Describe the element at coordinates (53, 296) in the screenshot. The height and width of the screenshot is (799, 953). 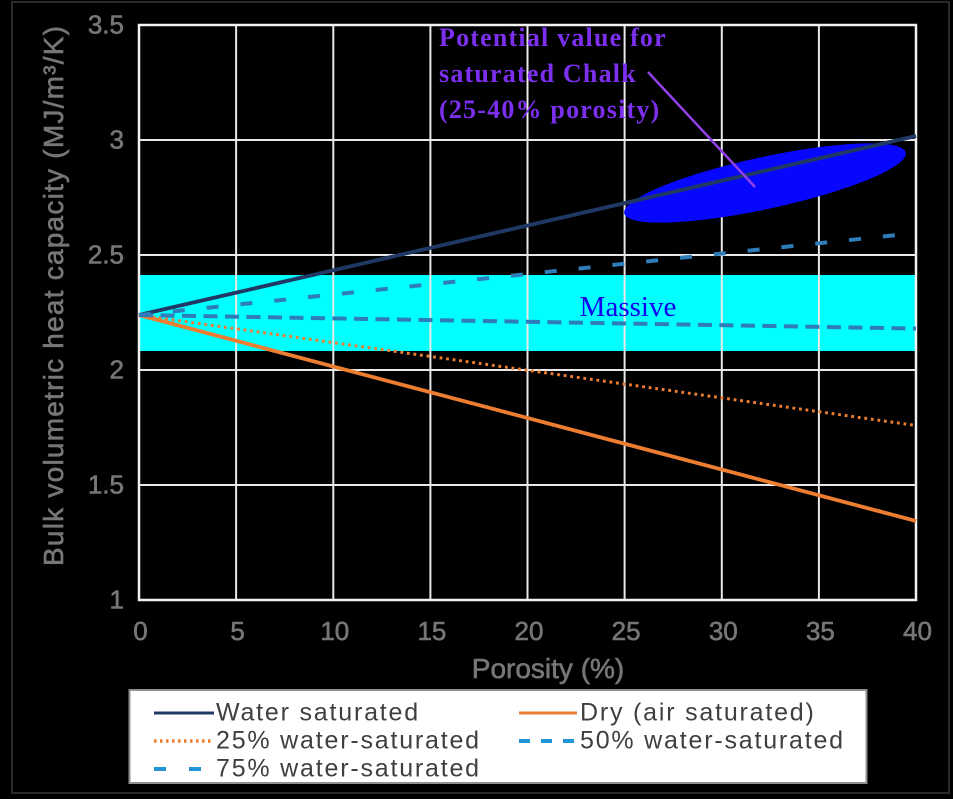
I see `svg-text:Bulk volumetric heat capacity: Bulk volumetric heat capacity (MJ/m³/K)` at that location.